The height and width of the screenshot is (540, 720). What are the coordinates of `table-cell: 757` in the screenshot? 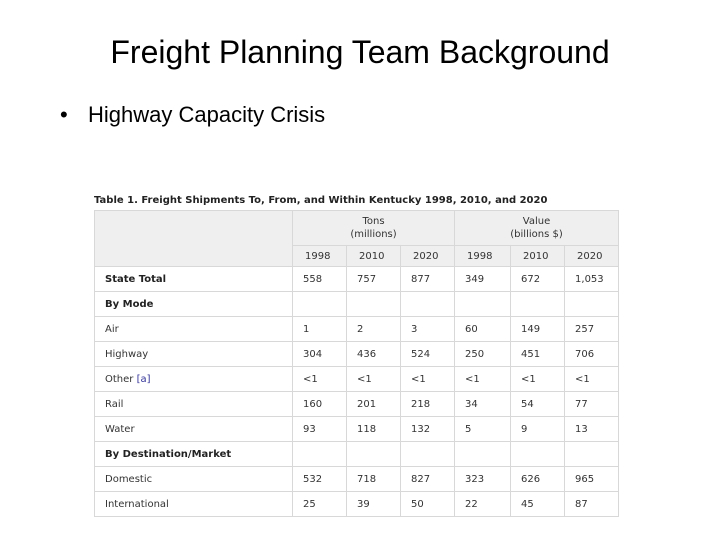 It's located at (373, 279).